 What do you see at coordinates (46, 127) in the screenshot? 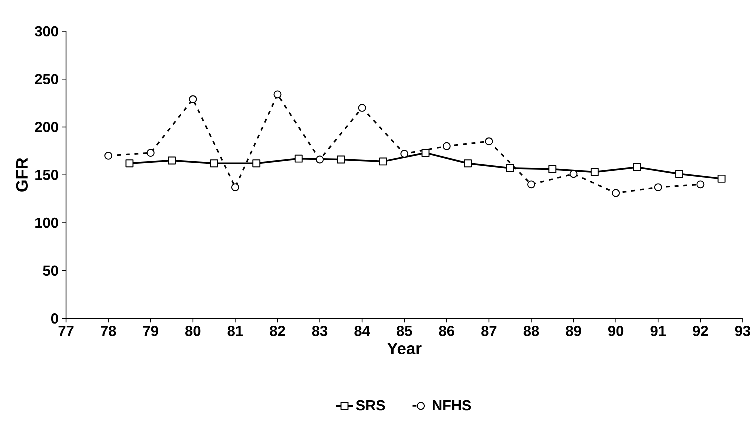
I see `y-tick-label: 200` at bounding box center [46, 127].